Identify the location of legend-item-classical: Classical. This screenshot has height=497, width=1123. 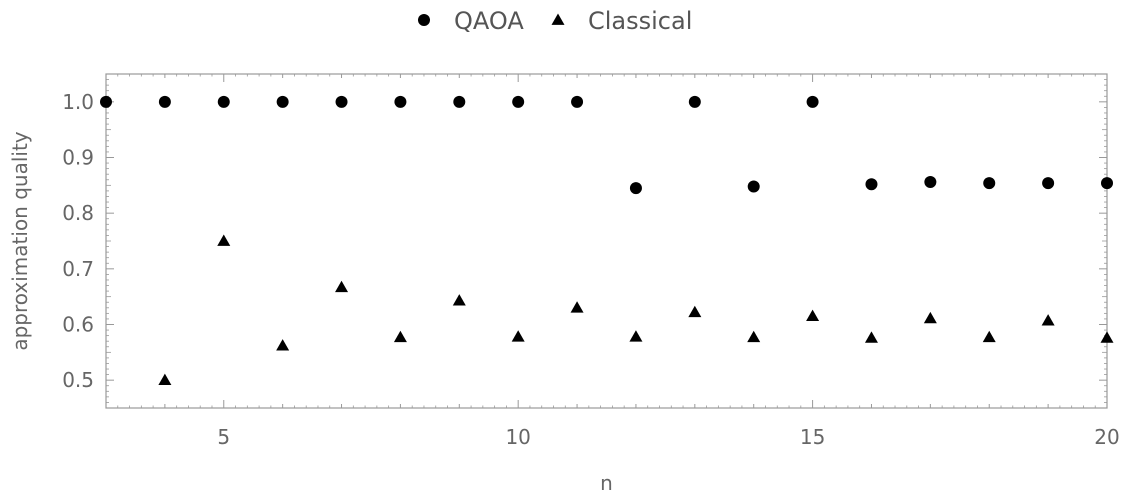
(621, 21).